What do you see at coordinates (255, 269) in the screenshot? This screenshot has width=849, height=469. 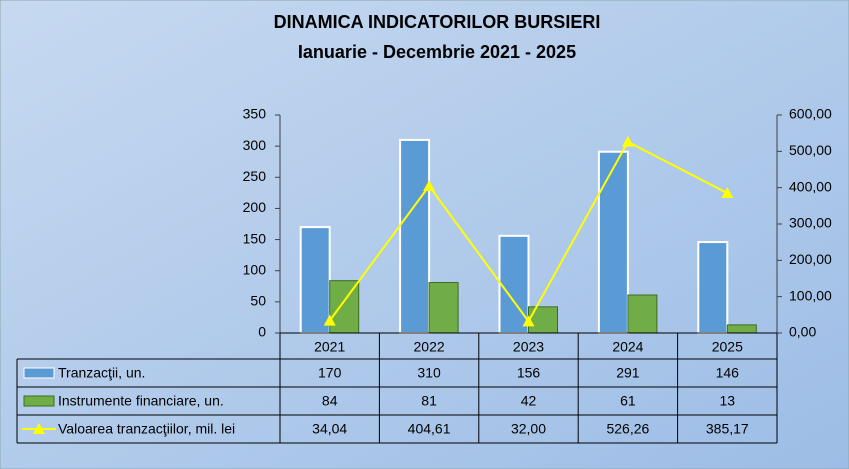 I see `y-tick-label: 100` at bounding box center [255, 269].